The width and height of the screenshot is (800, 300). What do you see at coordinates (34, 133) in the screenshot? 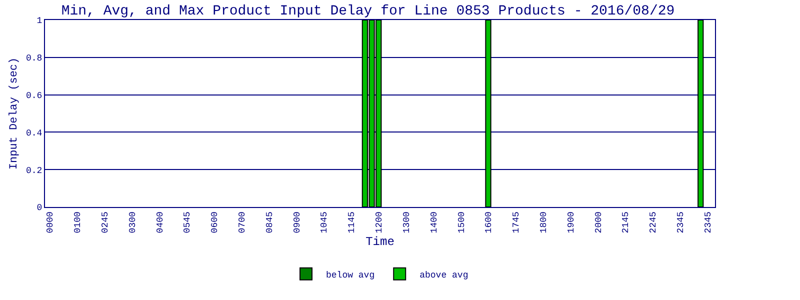
I see `y-tick-label: 0.4` at bounding box center [34, 133].